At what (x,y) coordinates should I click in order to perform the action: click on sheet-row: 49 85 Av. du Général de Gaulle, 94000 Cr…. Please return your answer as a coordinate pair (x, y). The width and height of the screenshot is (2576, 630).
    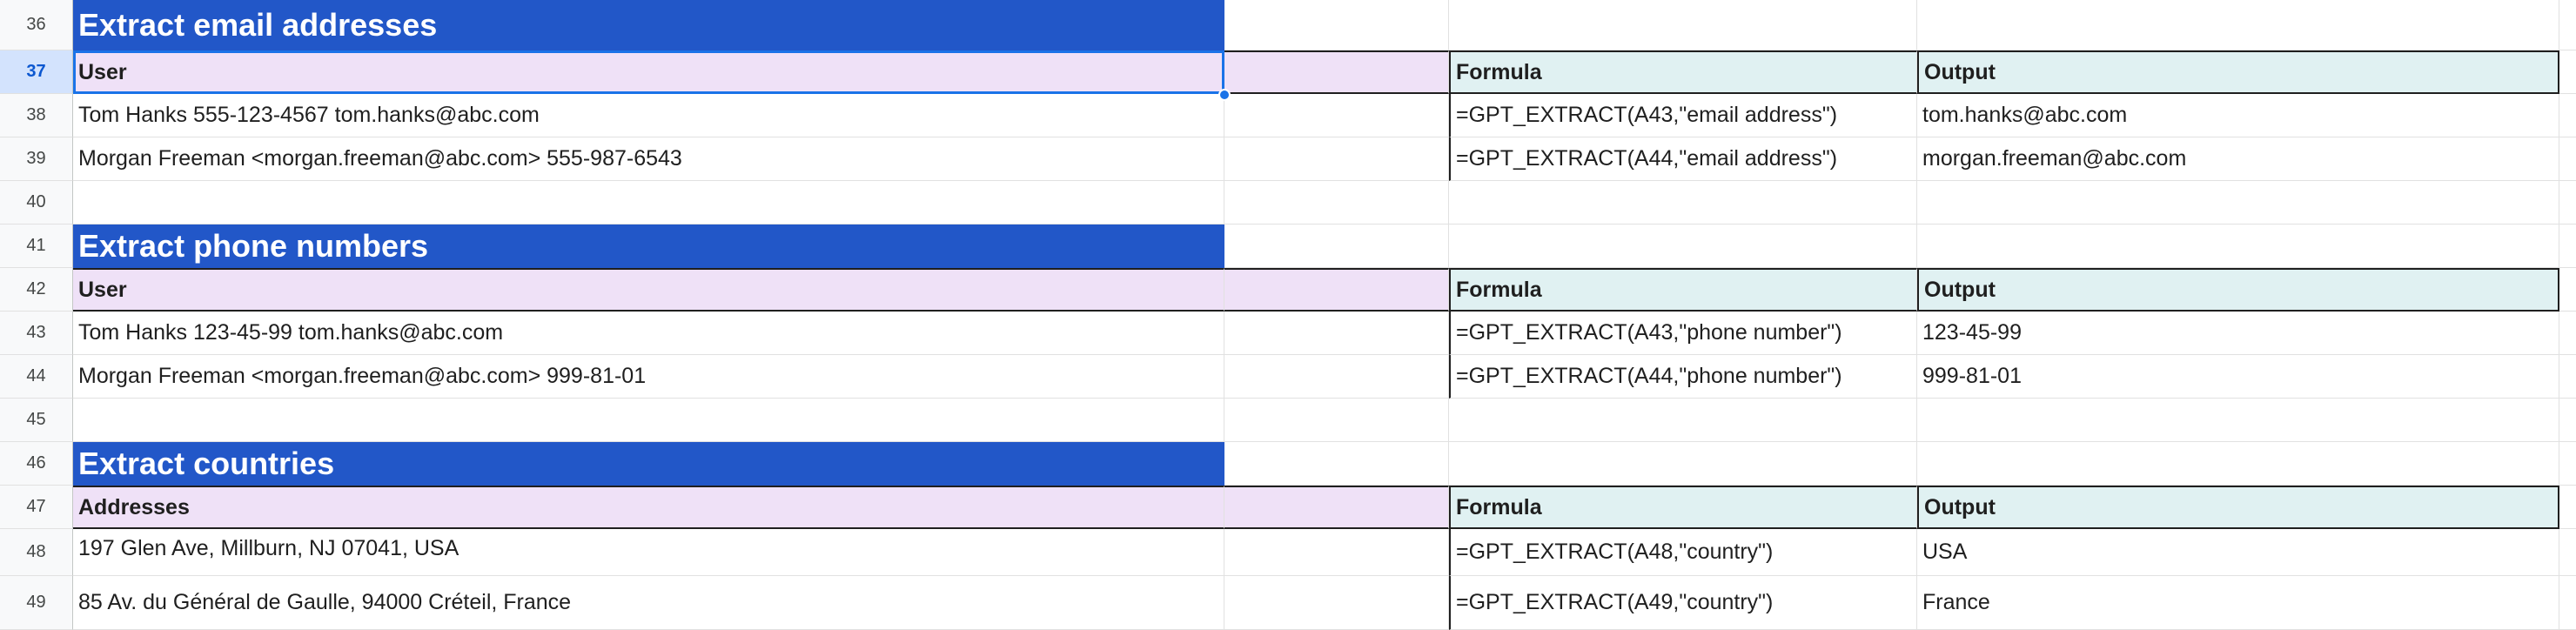
    Looking at the image, I should click on (1288, 603).